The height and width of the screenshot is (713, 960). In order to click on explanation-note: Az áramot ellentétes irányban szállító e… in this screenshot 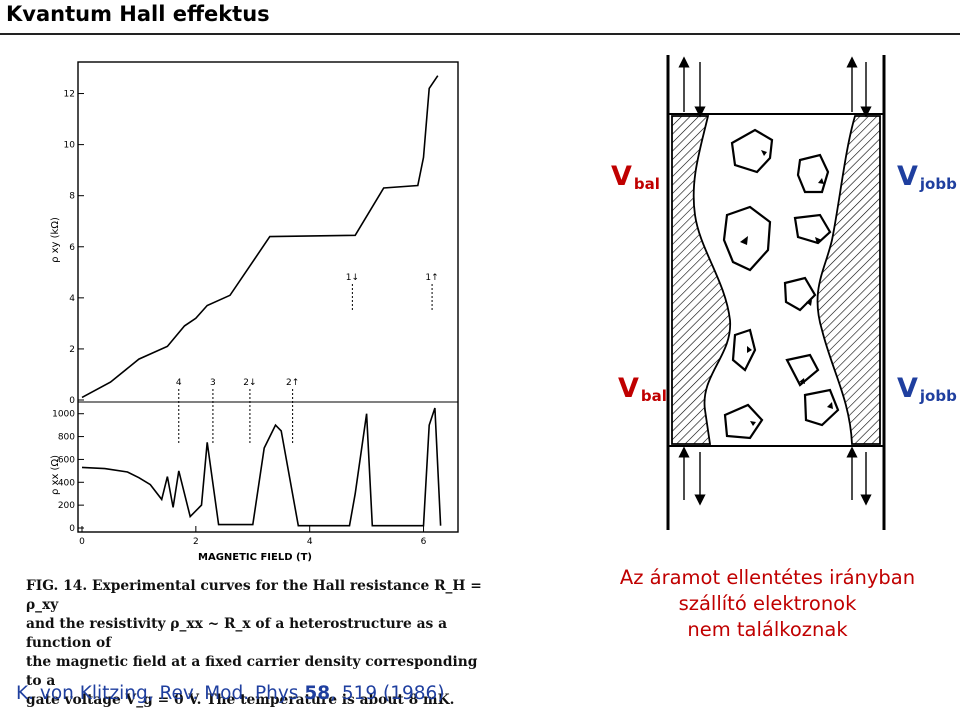, I will do `click(767, 604)`.